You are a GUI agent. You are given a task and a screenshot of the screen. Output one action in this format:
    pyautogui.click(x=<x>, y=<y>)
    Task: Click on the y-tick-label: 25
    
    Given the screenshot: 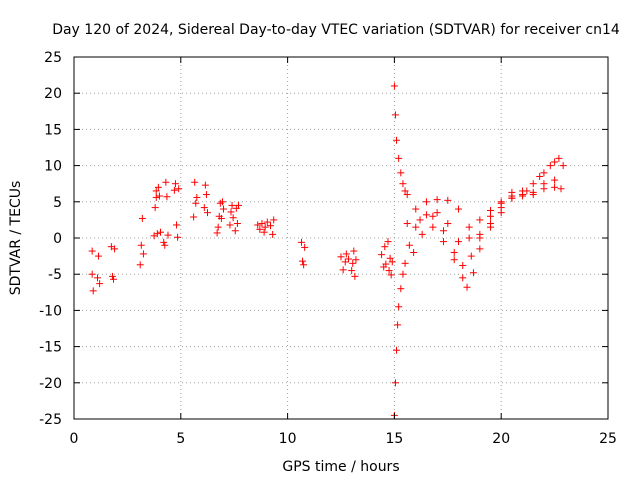 What is the action you would take?
    pyautogui.click(x=53, y=58)
    